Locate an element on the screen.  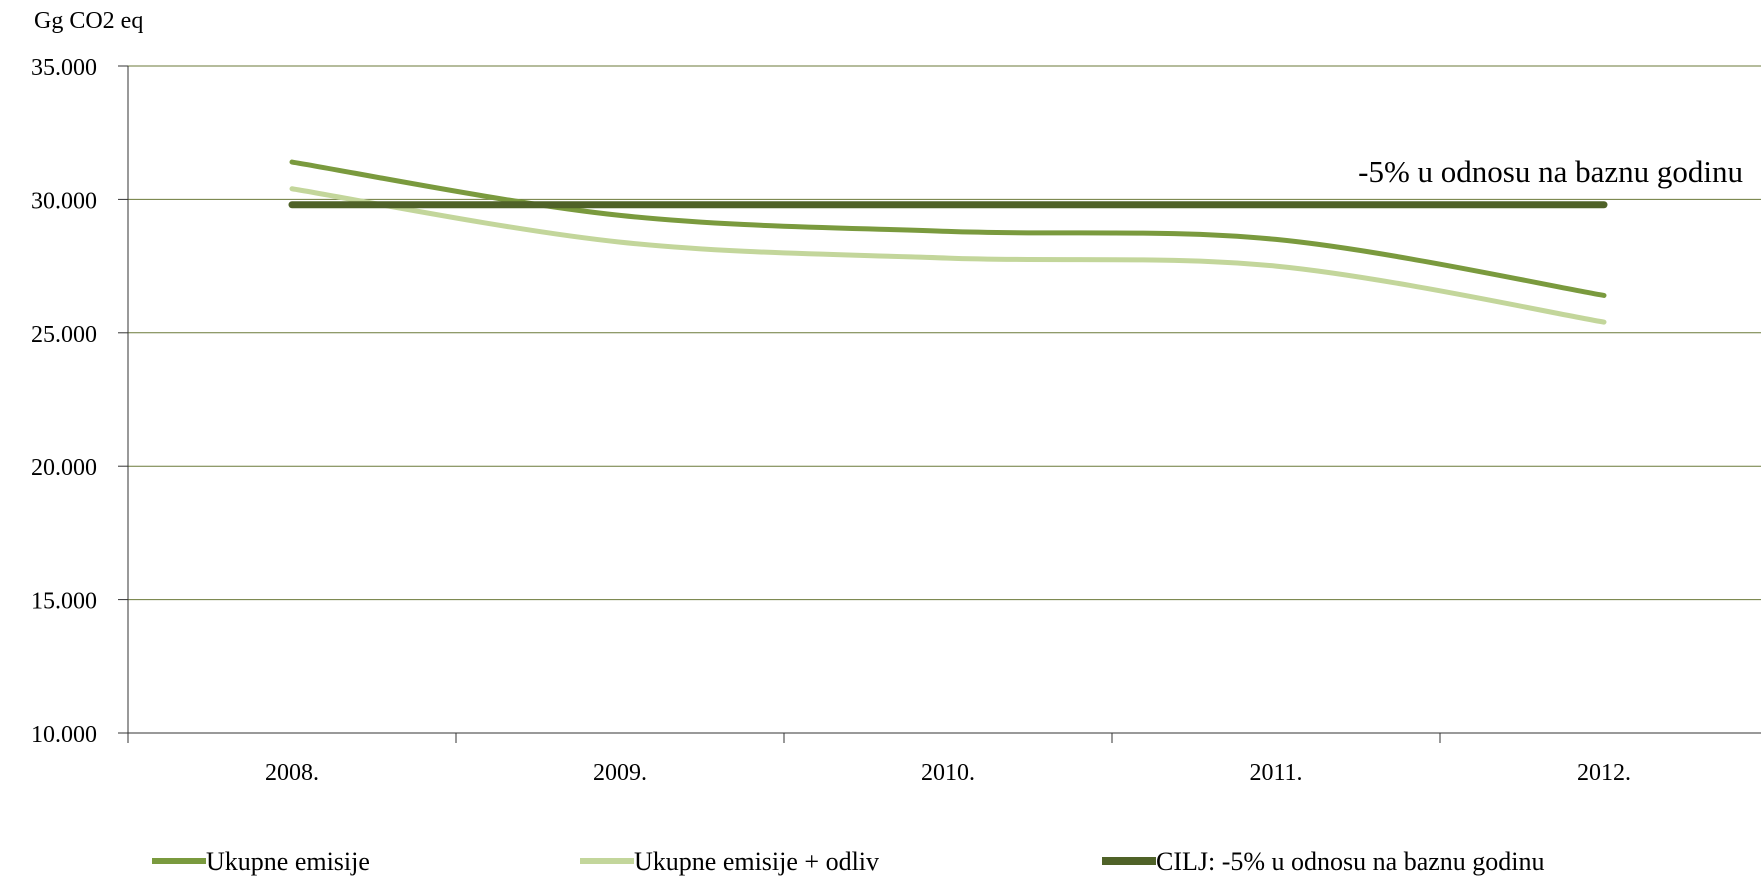
y-tick-label: 35.000 is located at coordinates (64, 68).